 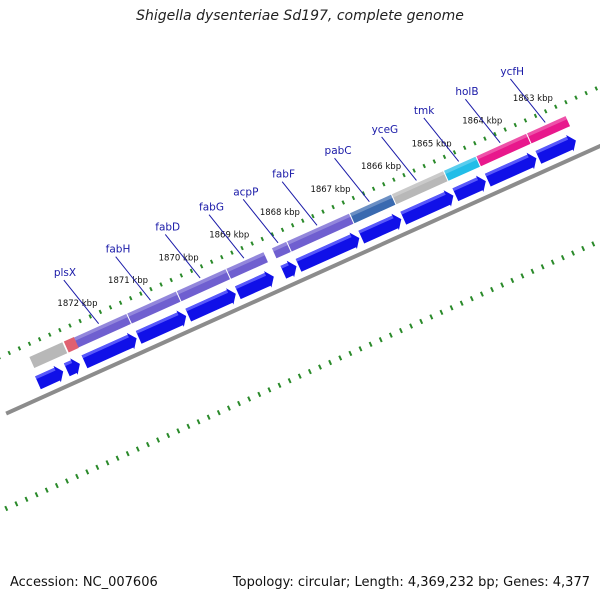 What do you see at coordinates (512, 72) in the screenshot?
I see `gene-label-ycfH: ycfH` at bounding box center [512, 72].